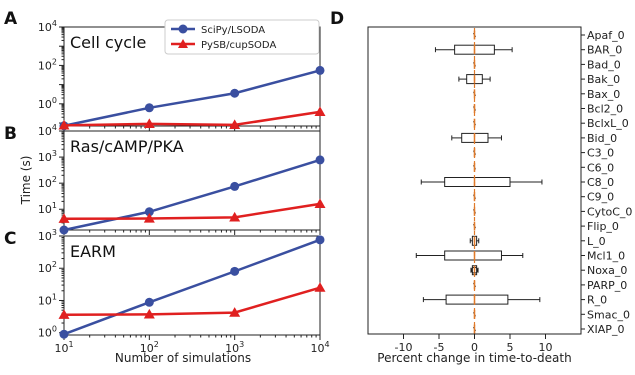  Describe the element at coordinates (11, 19) in the screenshot. I see `panel-letter-a: A` at that location.